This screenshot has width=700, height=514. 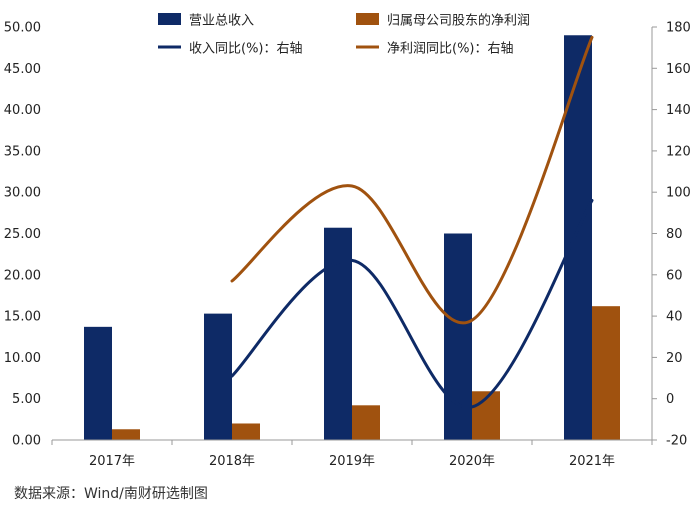 What do you see at coordinates (676, 441) in the screenshot?
I see `right-tick-label: -20` at bounding box center [676, 441].